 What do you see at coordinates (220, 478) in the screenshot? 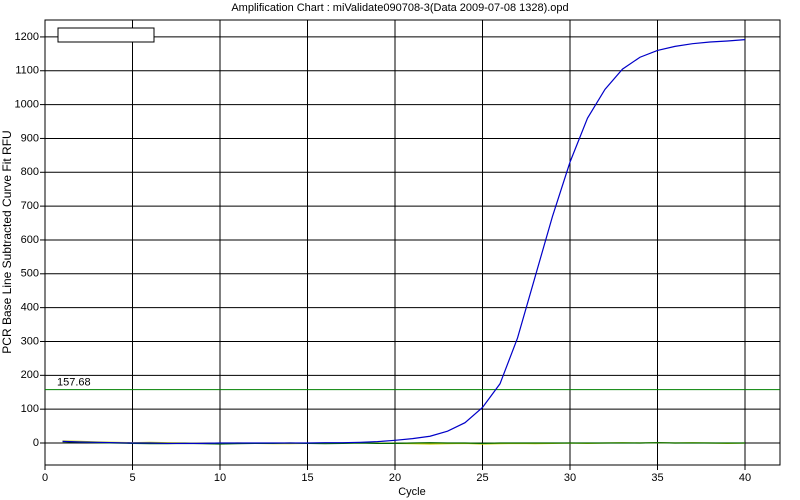
I see `x-tick-label: 10` at bounding box center [220, 478].